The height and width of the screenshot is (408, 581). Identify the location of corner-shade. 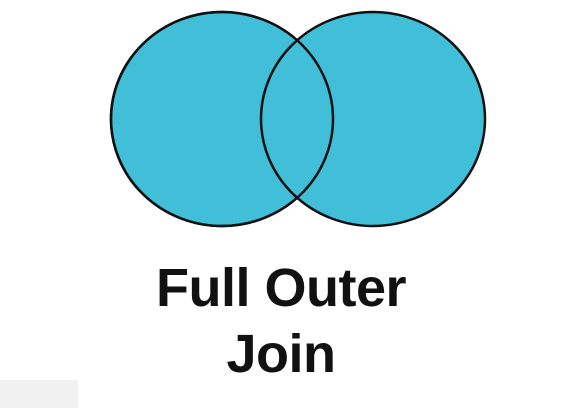
(39, 394).